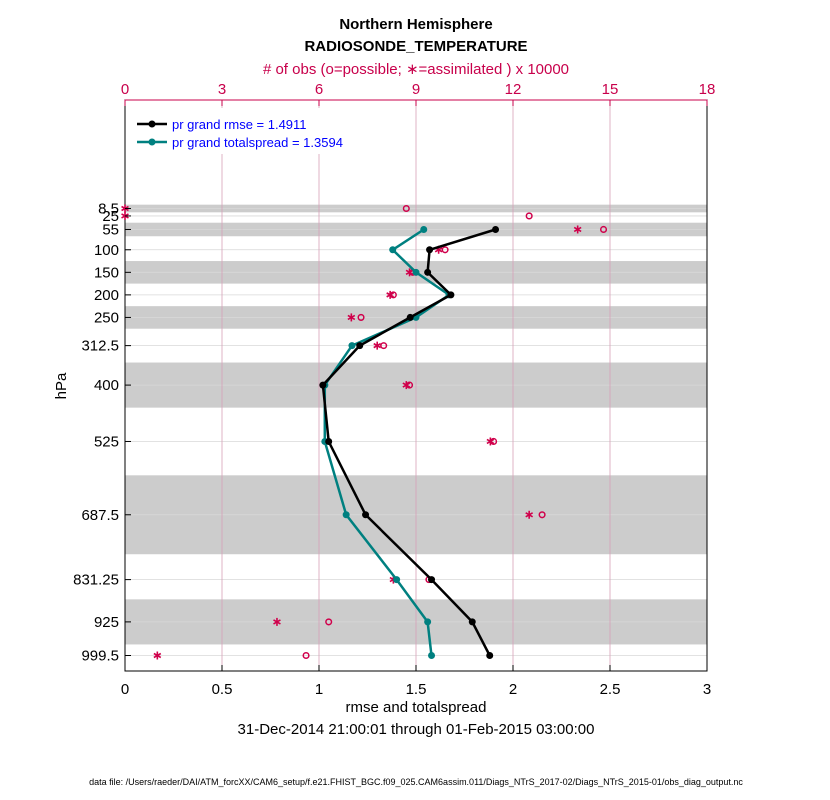  What do you see at coordinates (106, 272) in the screenshot?
I see `y-tick-label-4: 150` at bounding box center [106, 272].